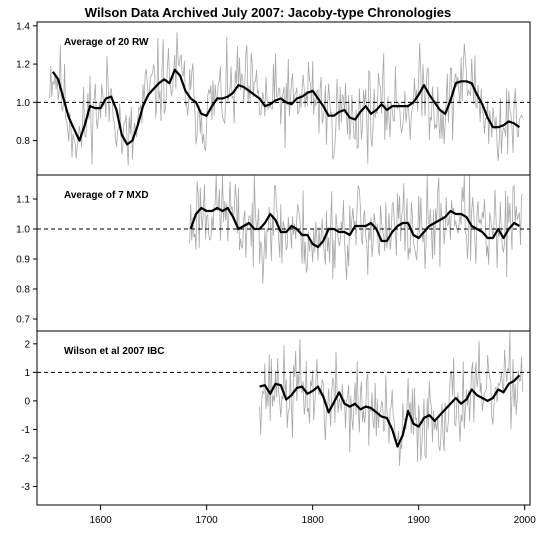 The image size is (538, 536). I want to click on panel-label-1: Average of 20 RW, so click(106, 42).